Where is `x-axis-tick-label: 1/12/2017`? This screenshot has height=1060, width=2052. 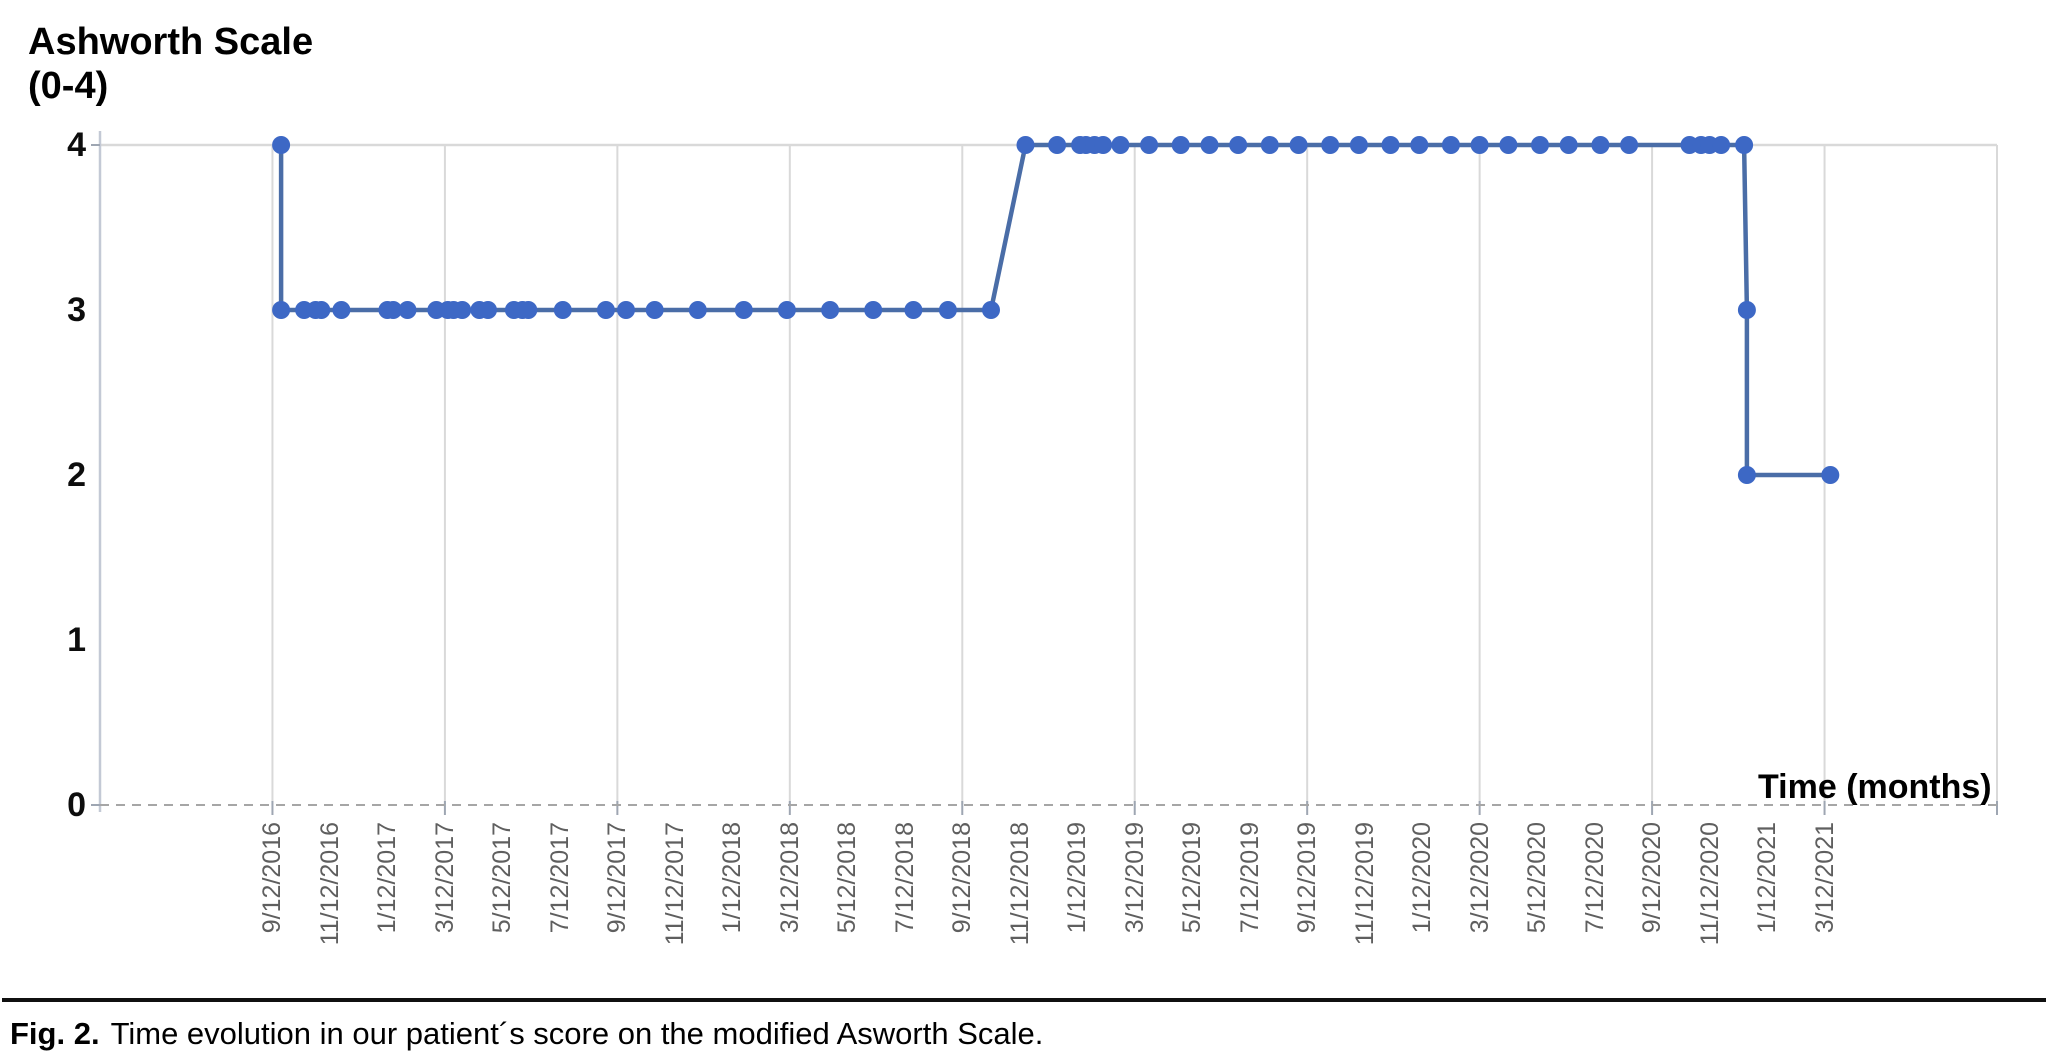
x-axis-tick-label: 1/12/2017 is located at coordinates (387, 878).